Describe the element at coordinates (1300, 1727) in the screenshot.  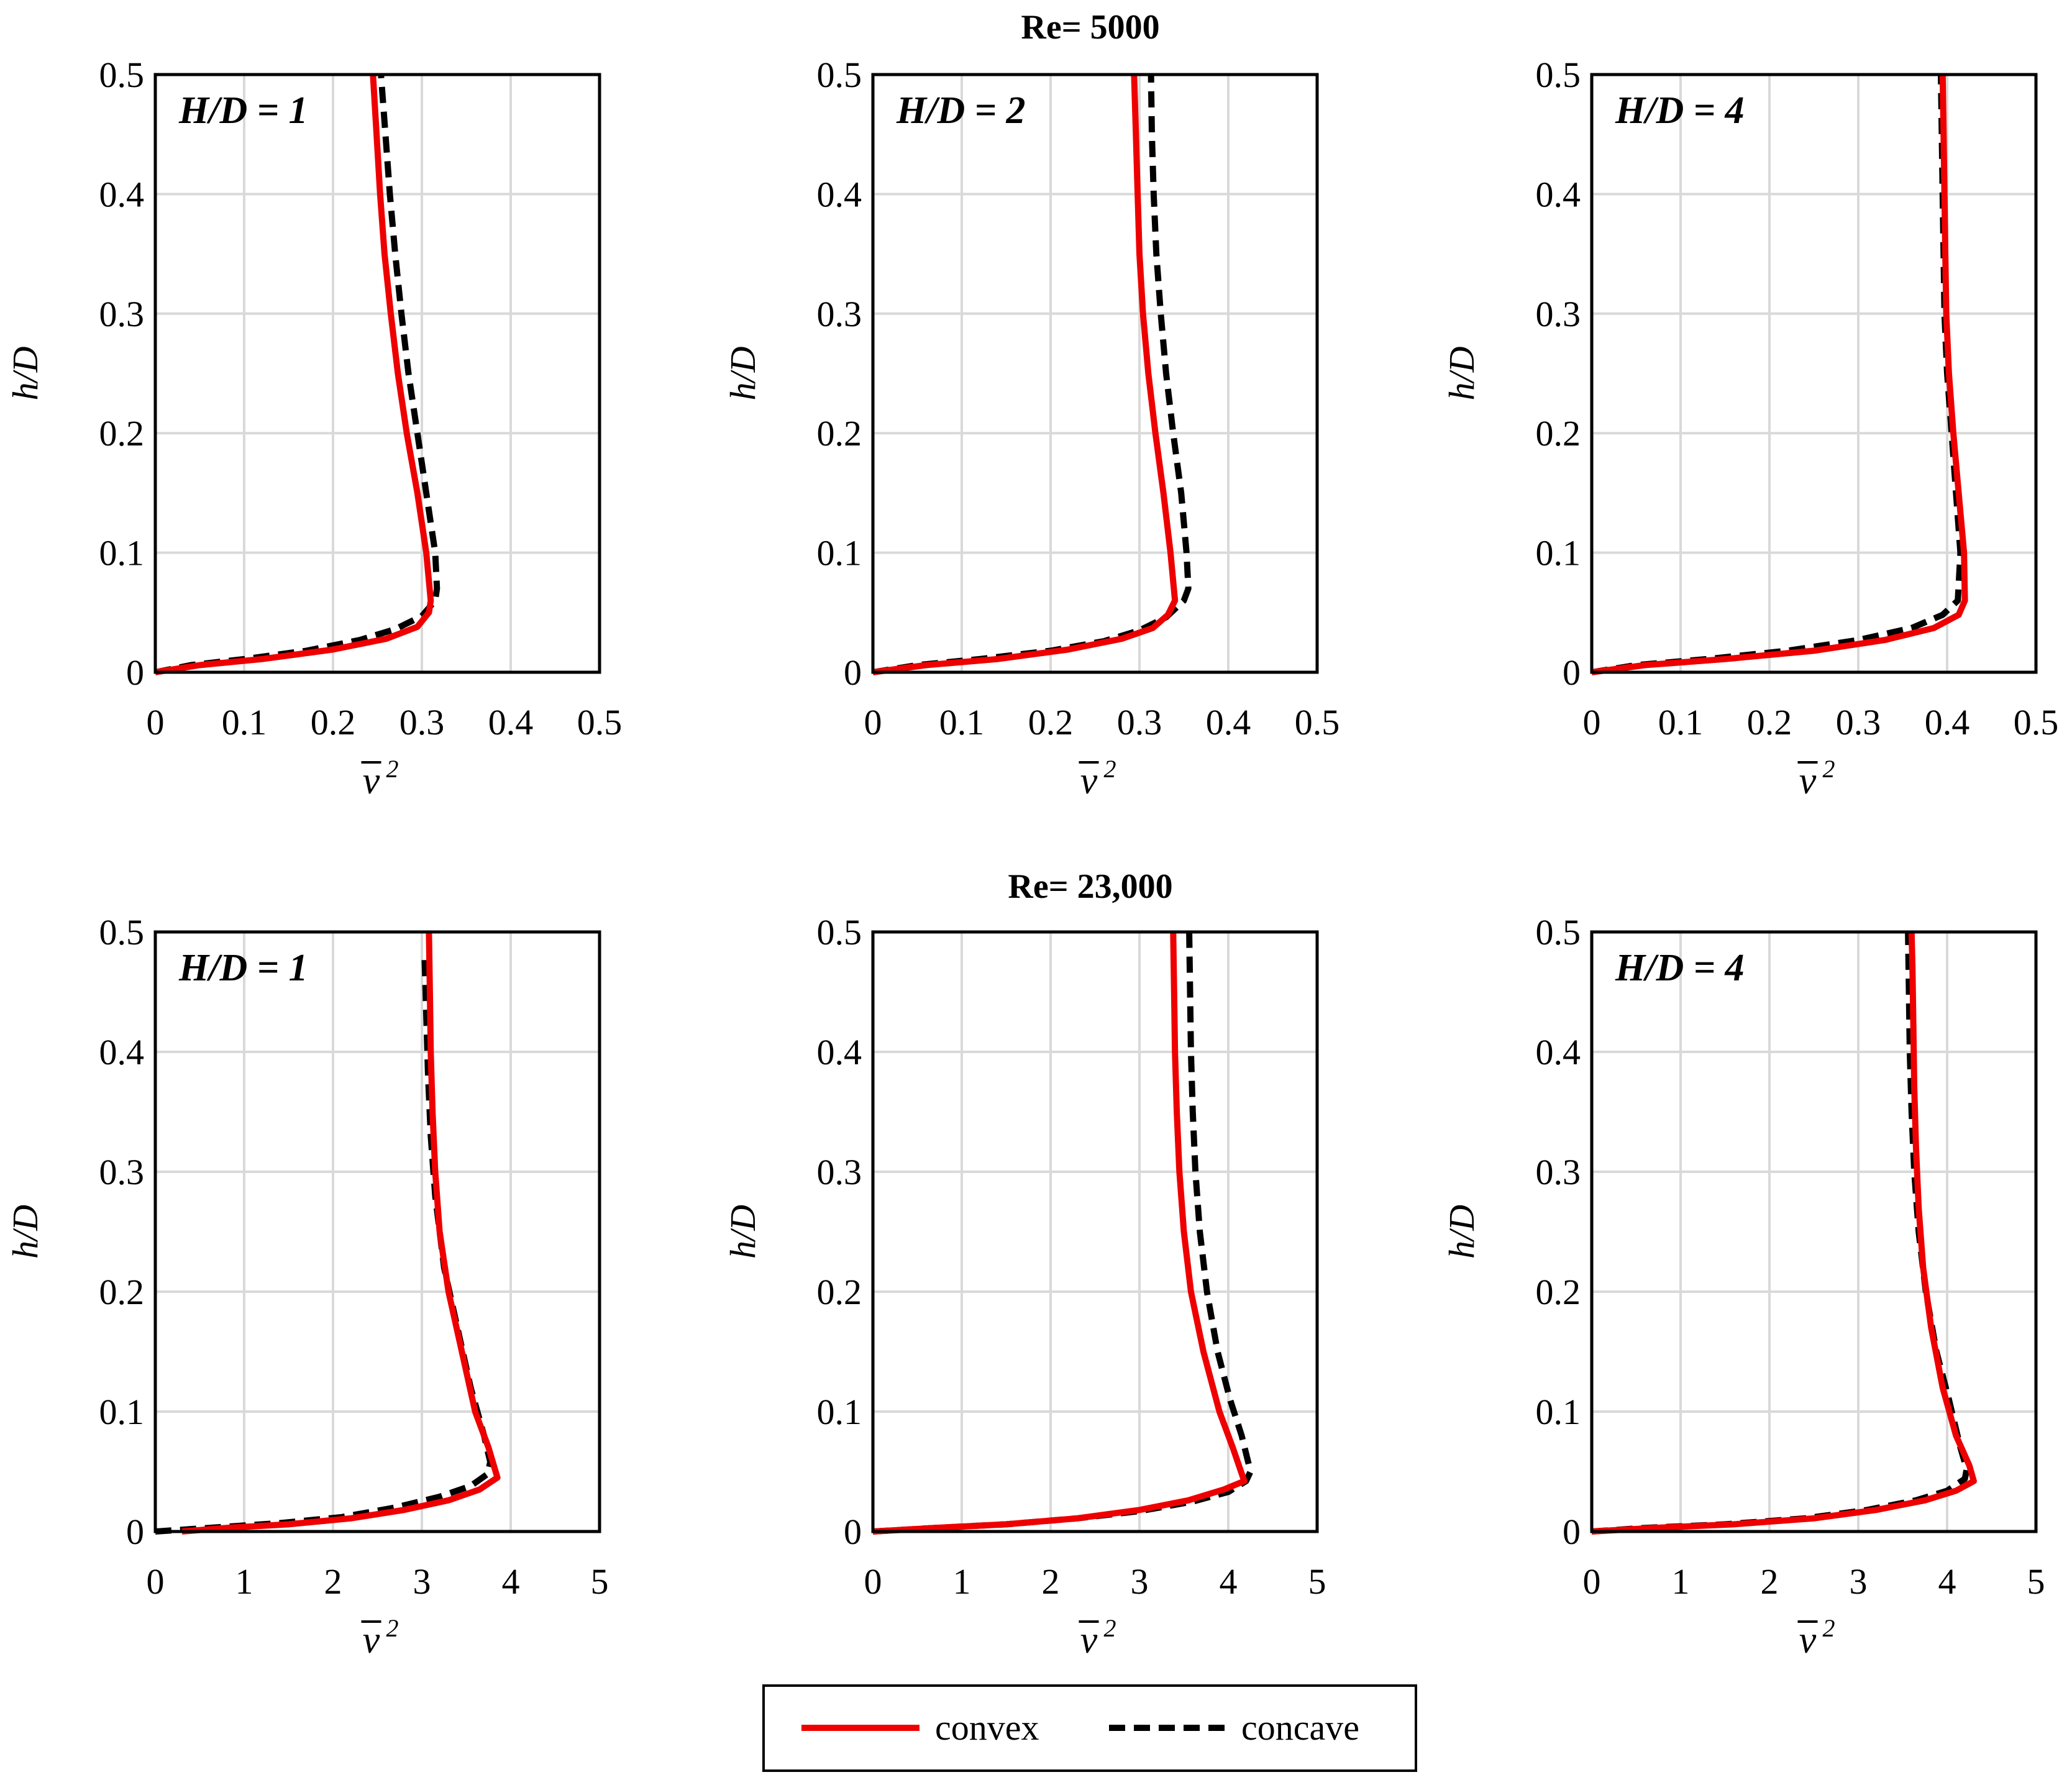
I see `legend-concave-label: concave` at that location.